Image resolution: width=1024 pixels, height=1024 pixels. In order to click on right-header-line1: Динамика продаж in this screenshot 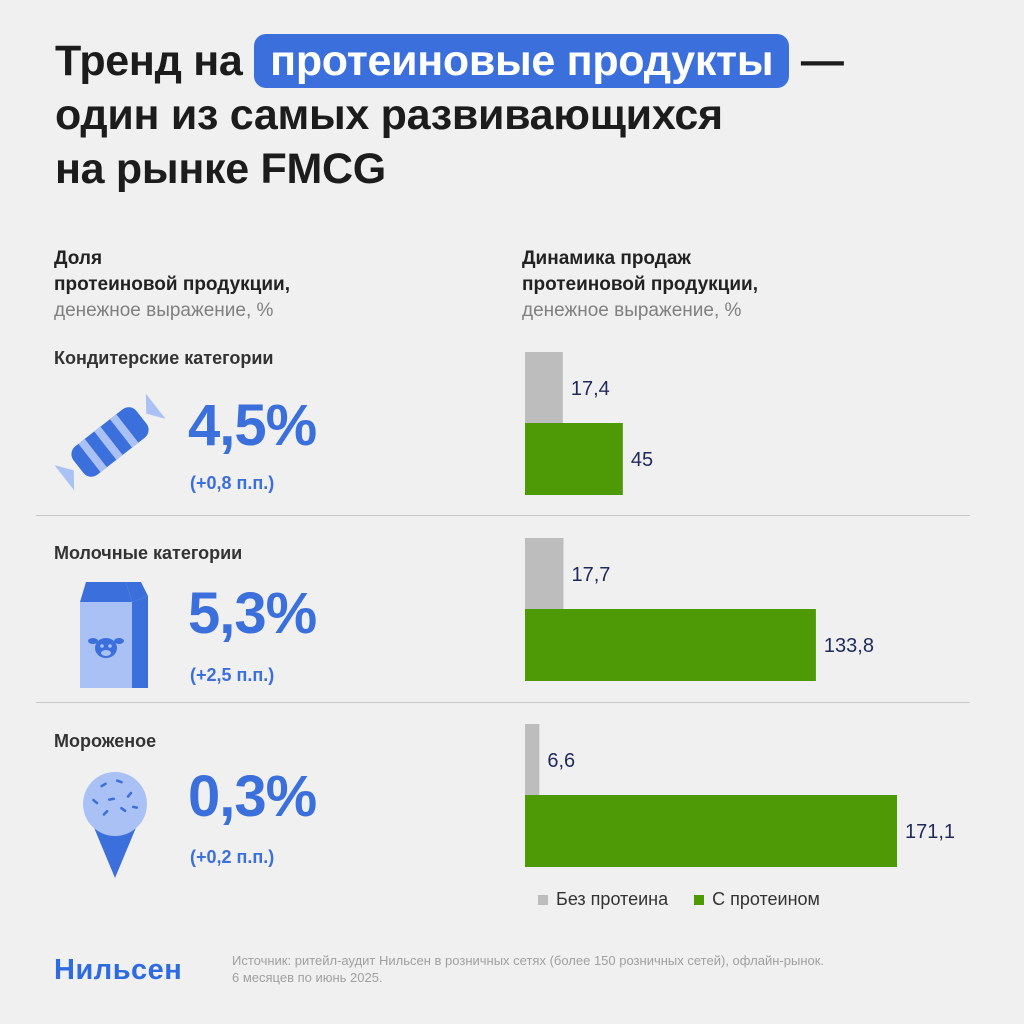, I will do `click(606, 258)`.